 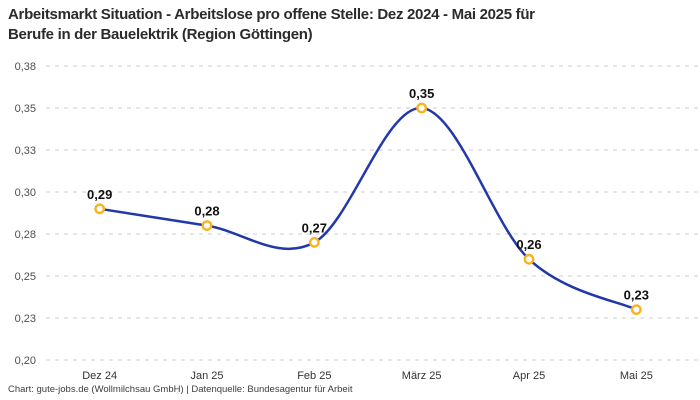 I want to click on y-axis-tick-label: 0,38, so click(x=25, y=67).